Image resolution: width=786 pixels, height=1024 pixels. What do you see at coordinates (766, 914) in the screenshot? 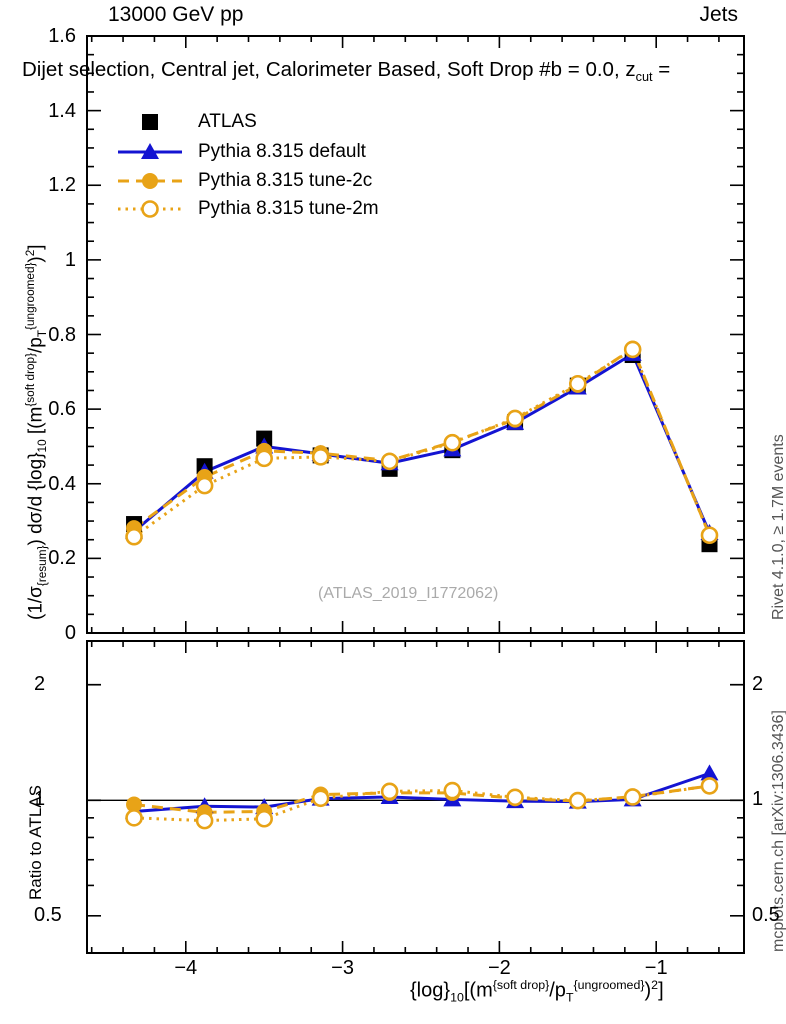
I see `ratio-tick-label-right-0: 0.5` at bounding box center [766, 914].